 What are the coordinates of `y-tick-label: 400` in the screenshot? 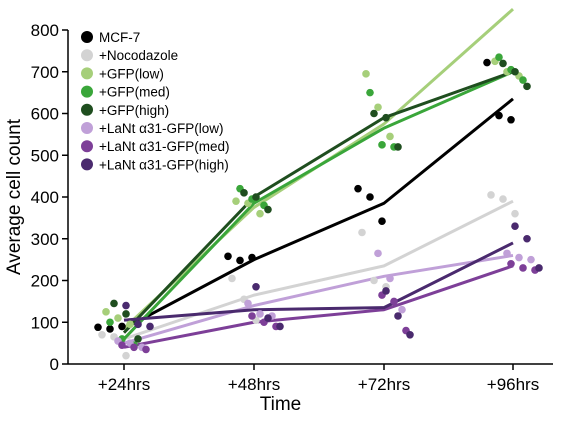 It's located at (45, 197).